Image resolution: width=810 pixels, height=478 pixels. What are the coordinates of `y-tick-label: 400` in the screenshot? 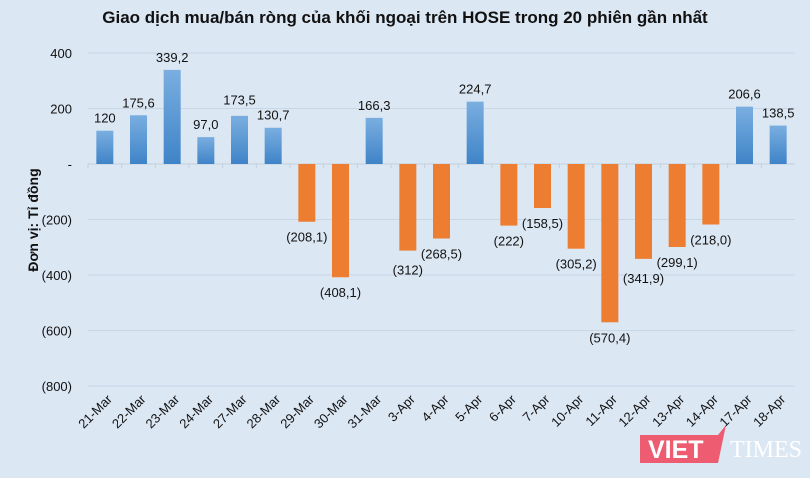 It's located at (61, 53).